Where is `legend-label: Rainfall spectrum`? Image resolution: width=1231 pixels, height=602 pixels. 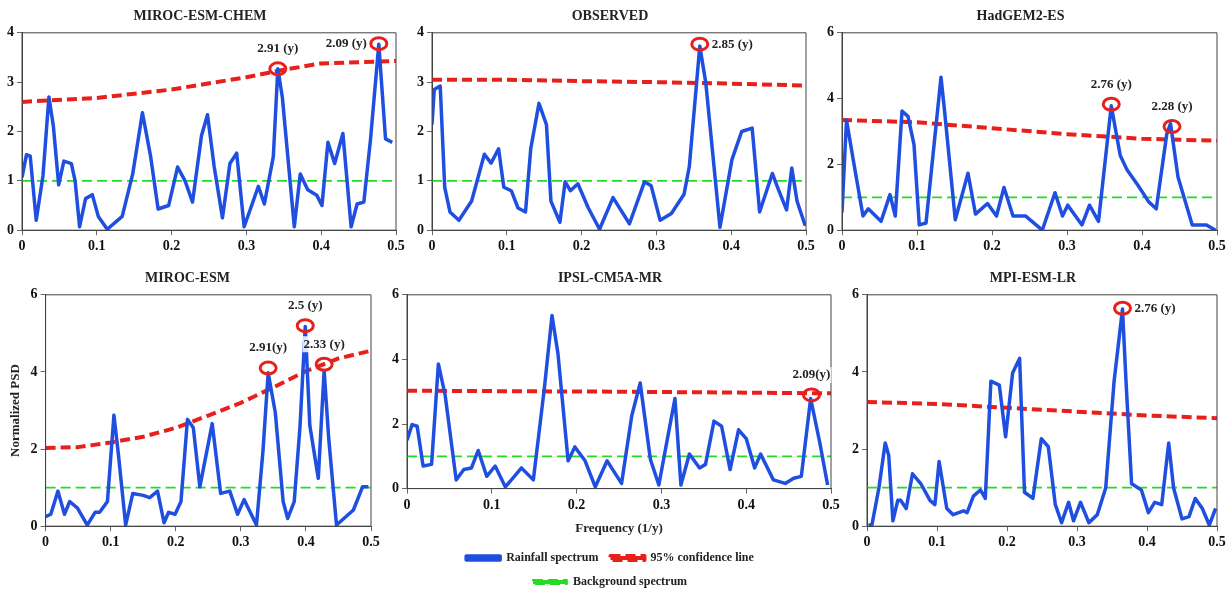
legend-label: Rainfall spectrum is located at coordinates (552, 557).